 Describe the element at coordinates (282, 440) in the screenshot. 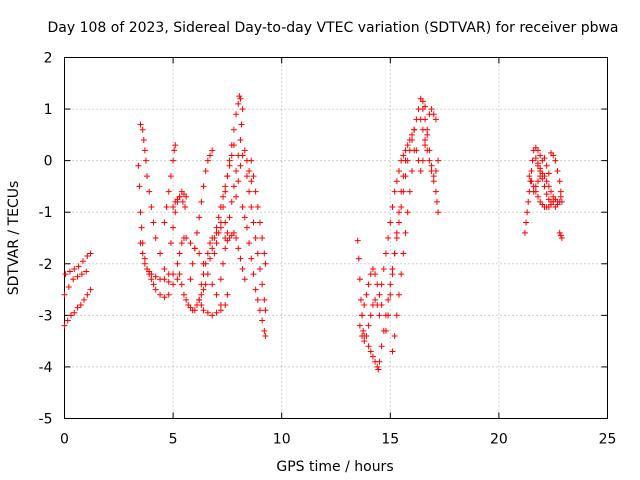

I see `x-tick-label: 10` at that location.